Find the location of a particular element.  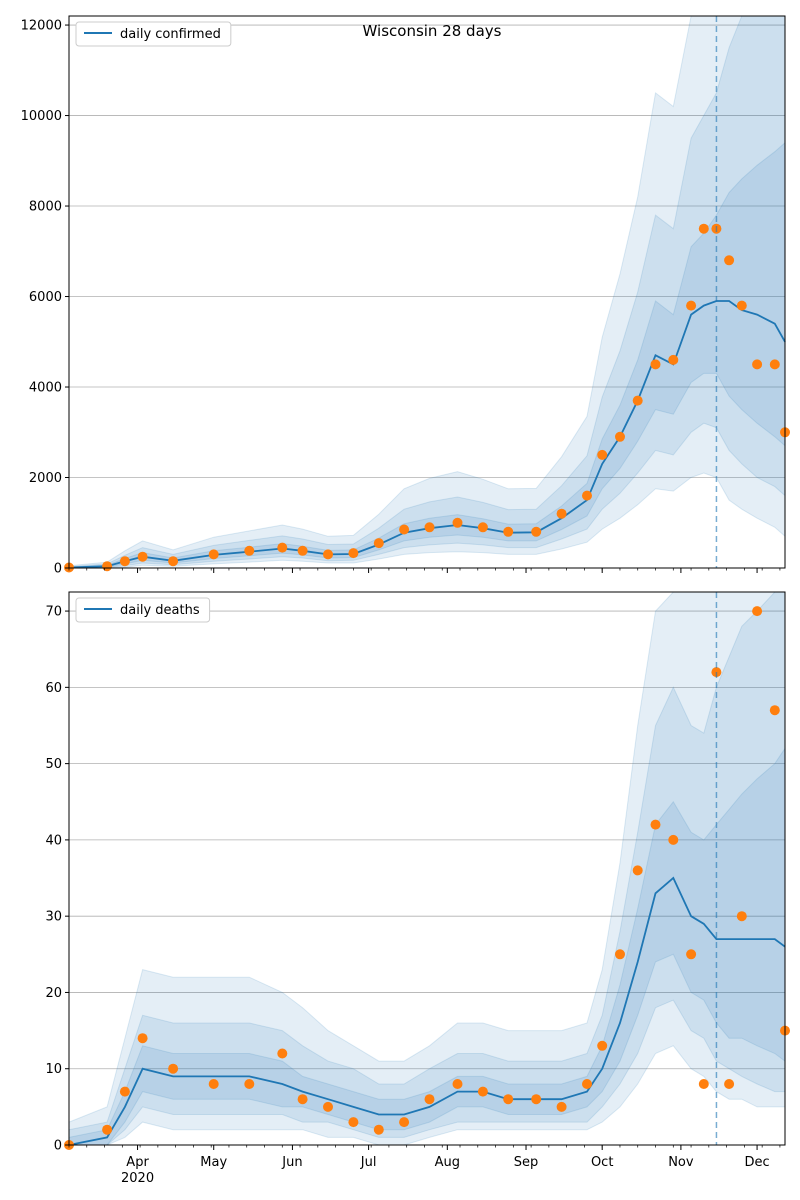

y-tick-label: 8000 is located at coordinates (45, 207).